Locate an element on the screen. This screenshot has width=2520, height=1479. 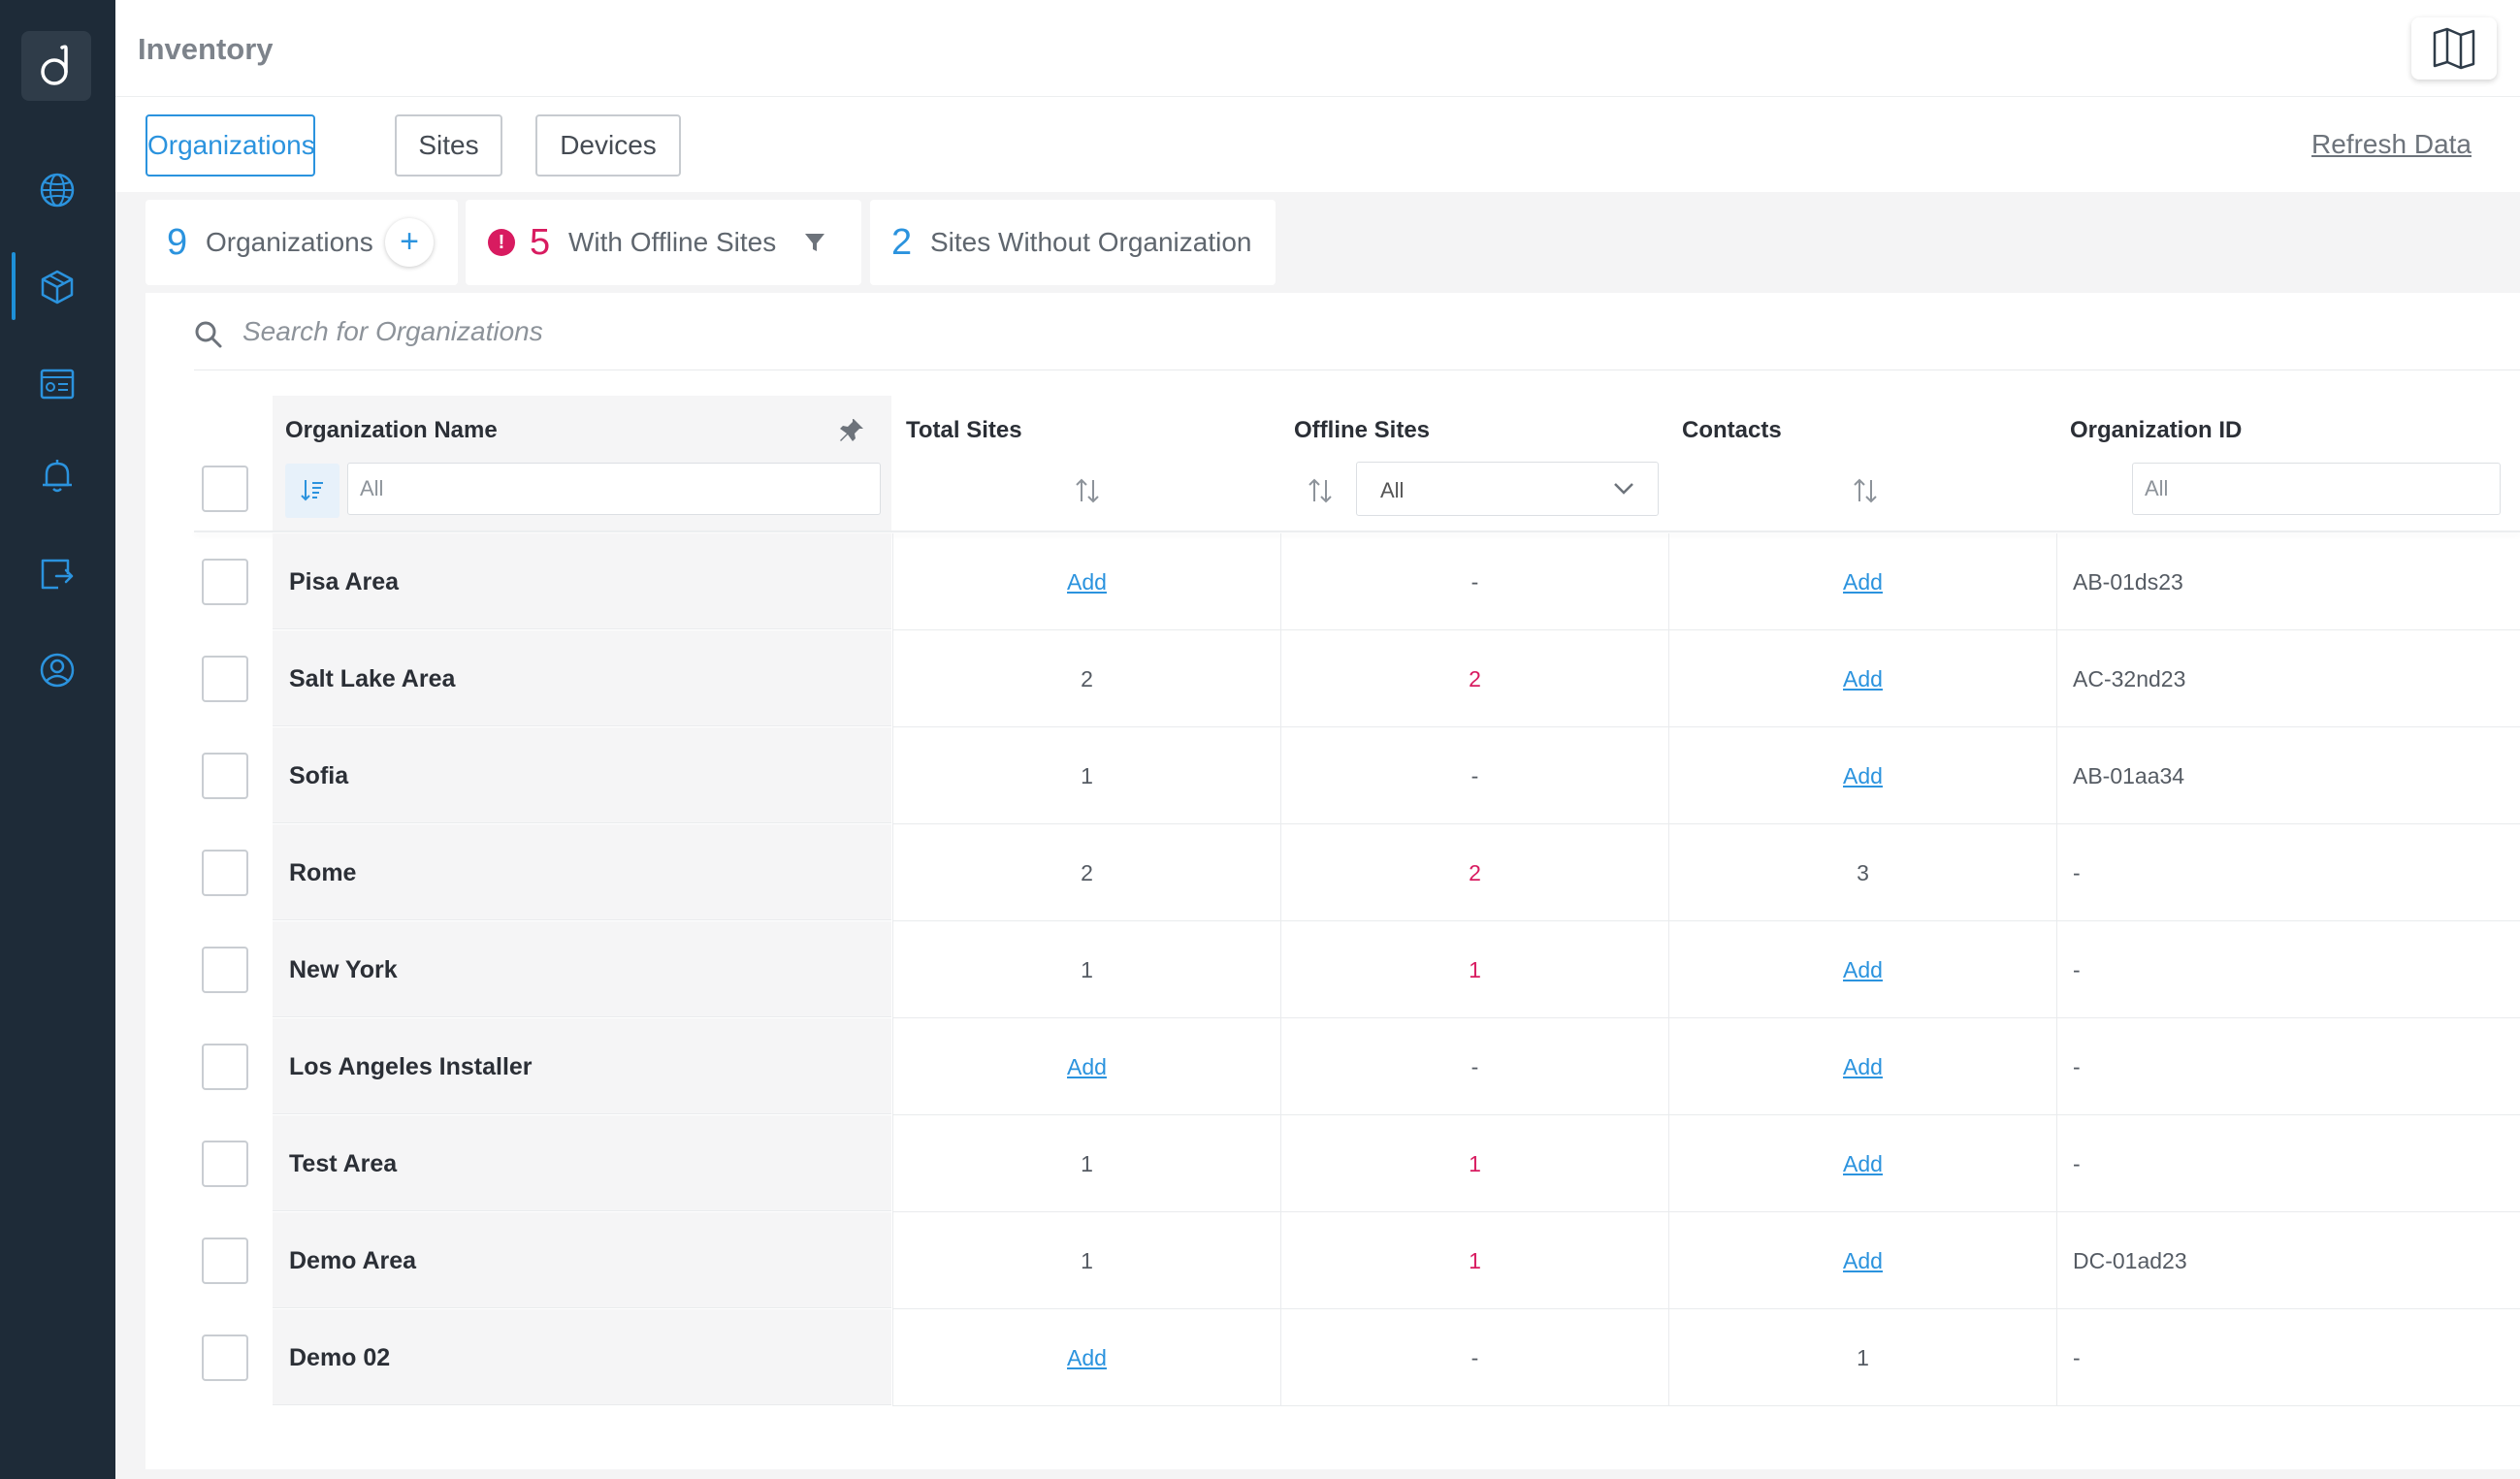
pin-icon is located at coordinates (851, 430).